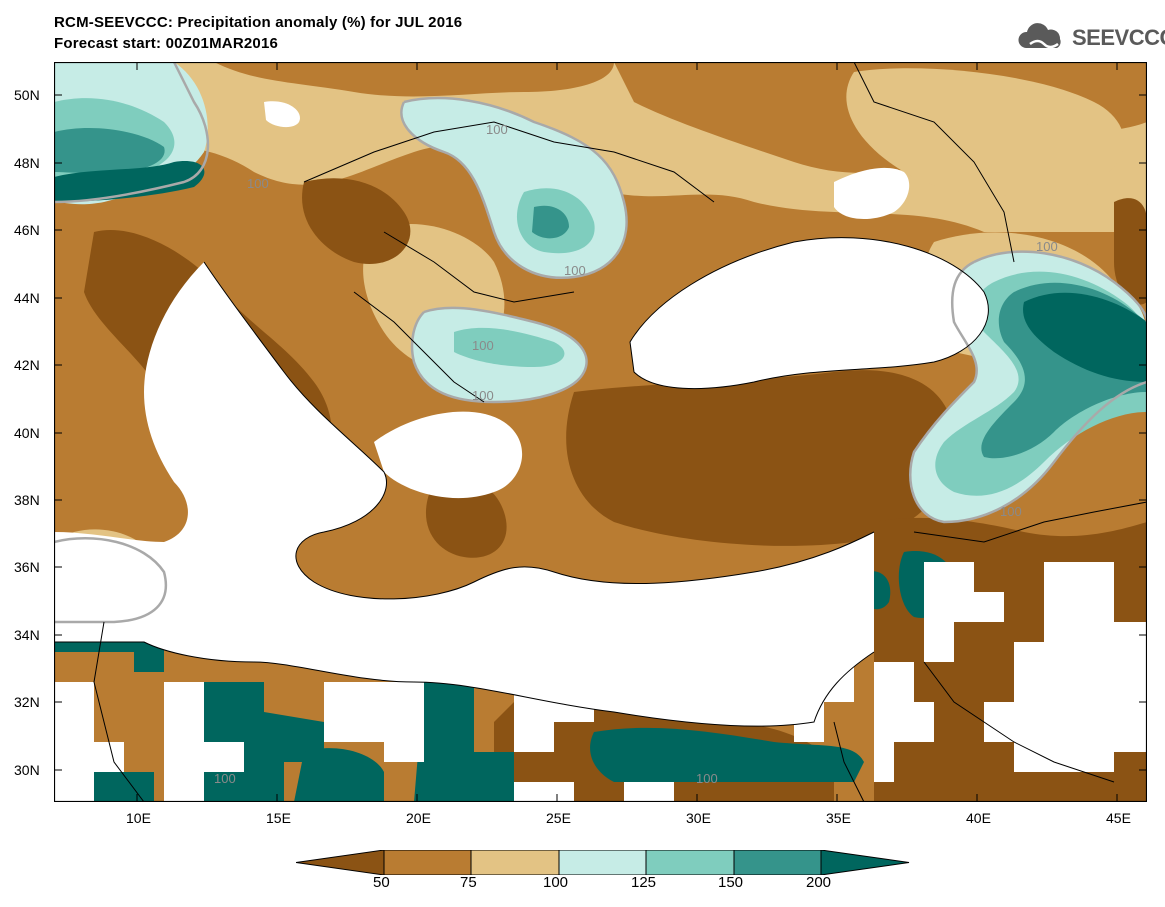 The width and height of the screenshot is (1165, 907). I want to click on lat-label: 40N, so click(27, 433).